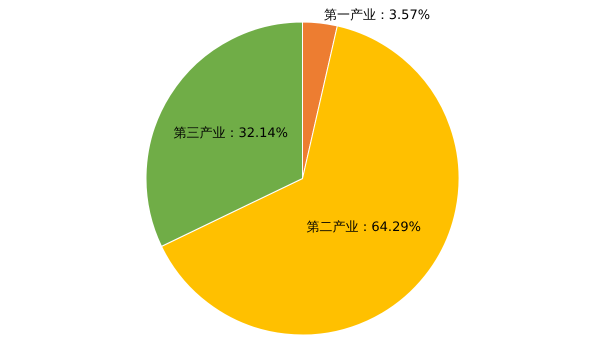 The height and width of the screenshot is (340, 605). What do you see at coordinates (230, 133) in the screenshot?
I see `slice-label: 第三产业：32.14%` at bounding box center [230, 133].